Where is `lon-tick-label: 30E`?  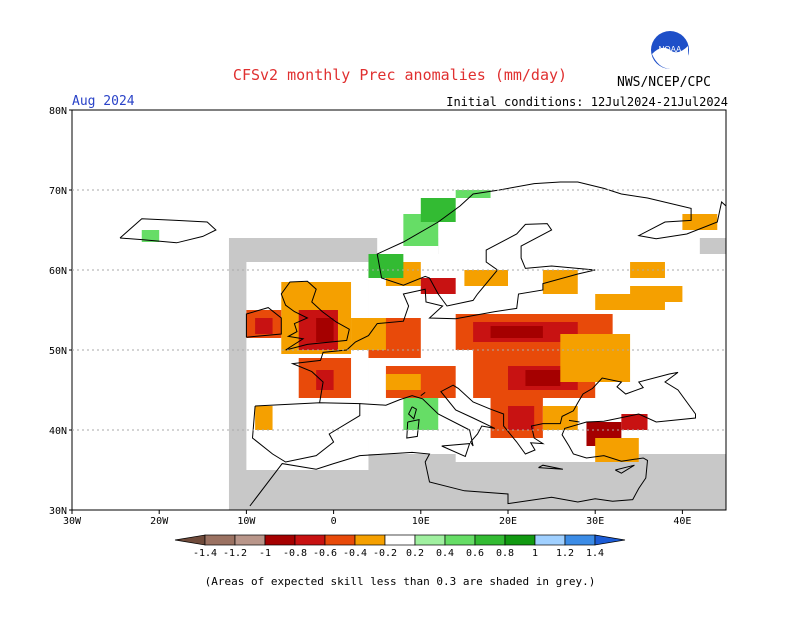
lon-tick-label: 30E is located at coordinates (595, 521).